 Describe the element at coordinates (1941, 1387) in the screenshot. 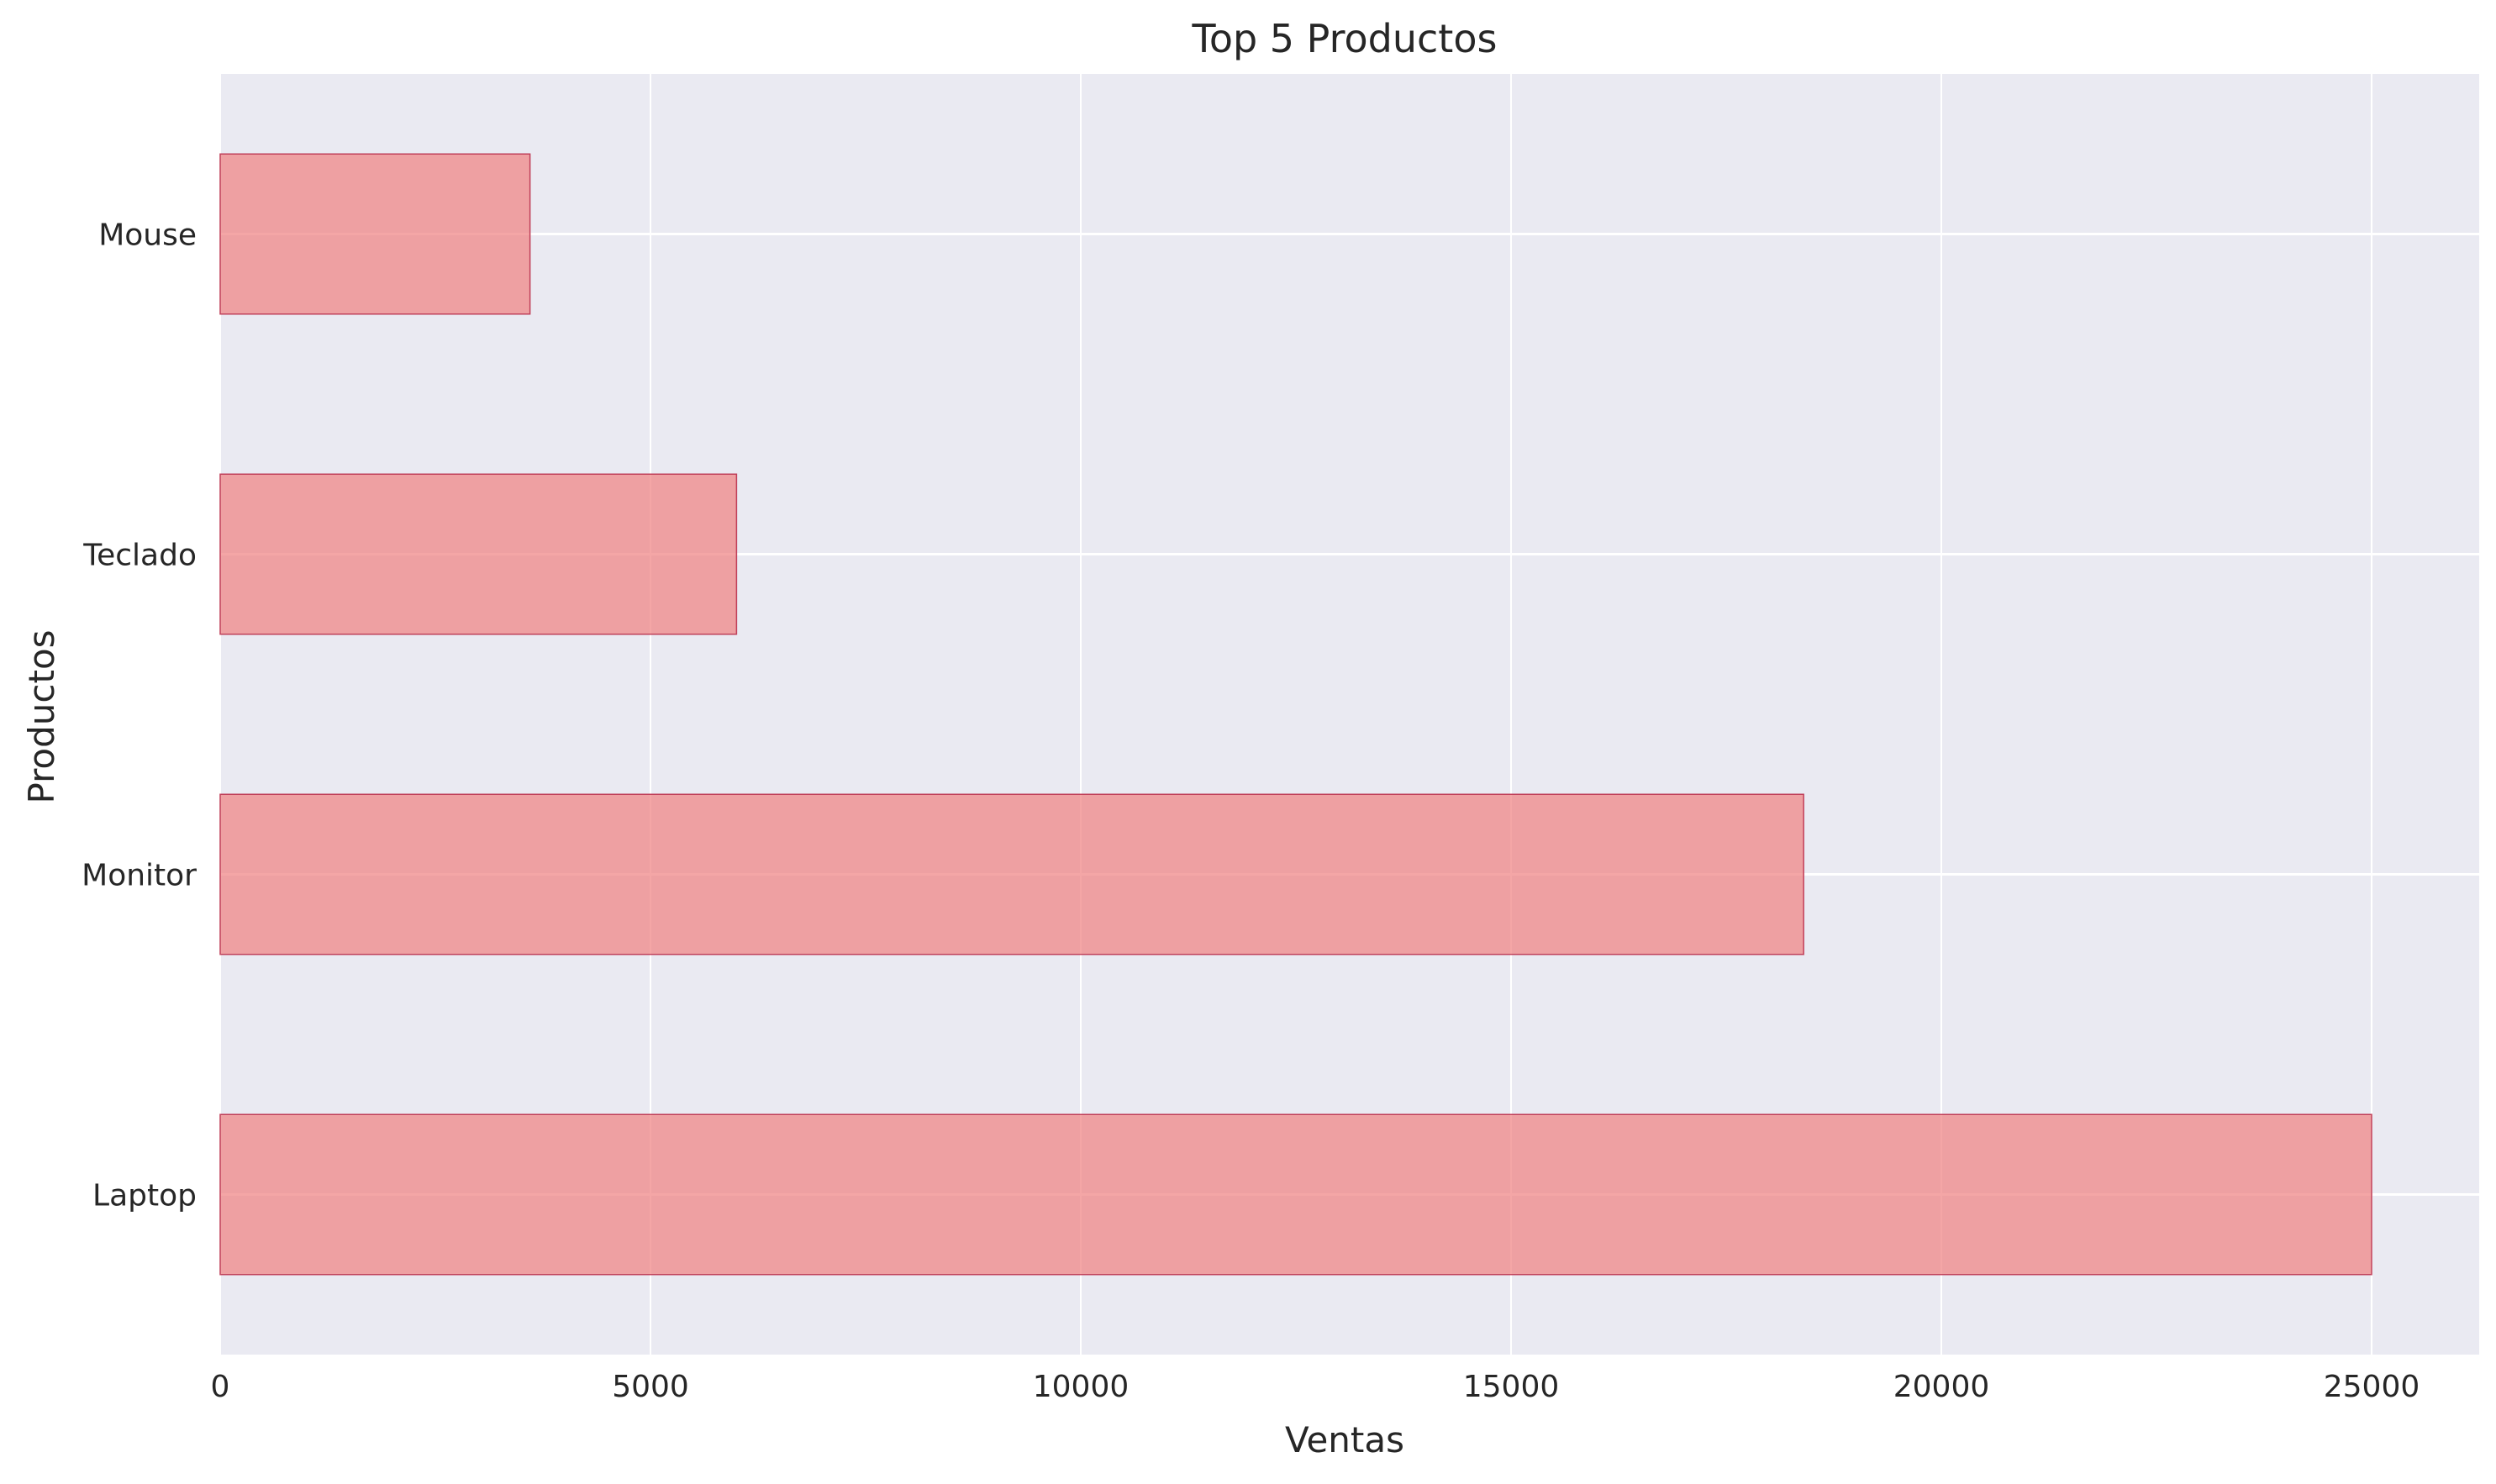

I see `x-tick-label: 20000` at that location.